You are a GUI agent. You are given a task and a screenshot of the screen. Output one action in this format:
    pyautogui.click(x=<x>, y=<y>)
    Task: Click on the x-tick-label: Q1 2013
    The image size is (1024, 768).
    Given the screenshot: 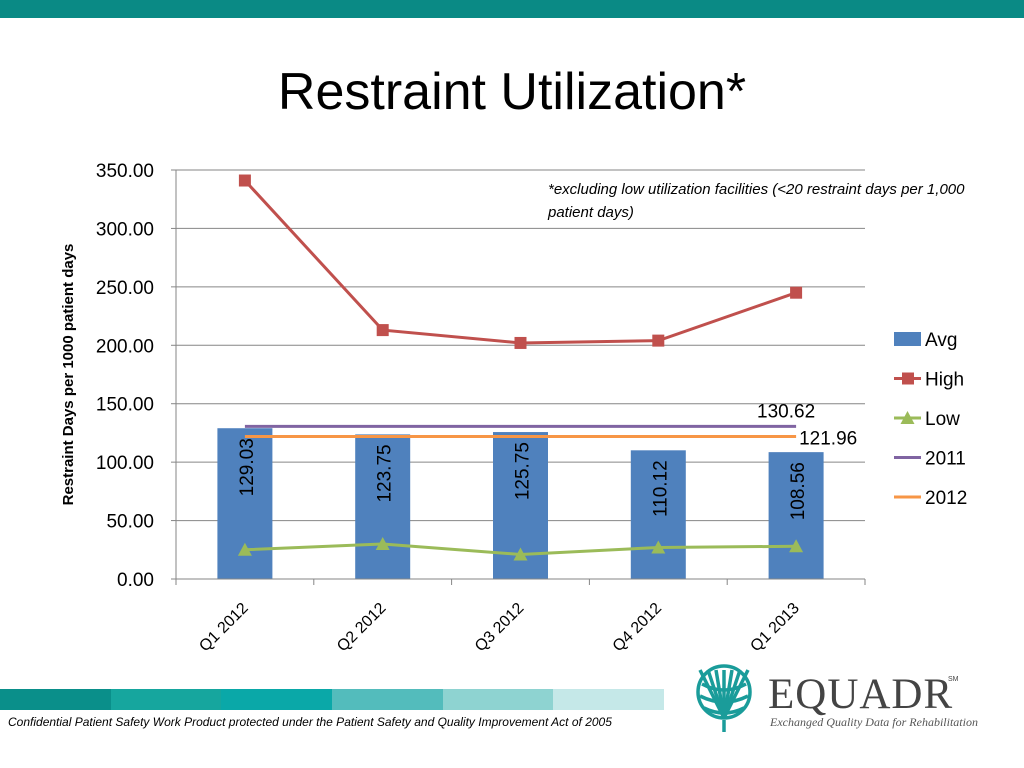 What is the action you would take?
    pyautogui.click(x=774, y=627)
    